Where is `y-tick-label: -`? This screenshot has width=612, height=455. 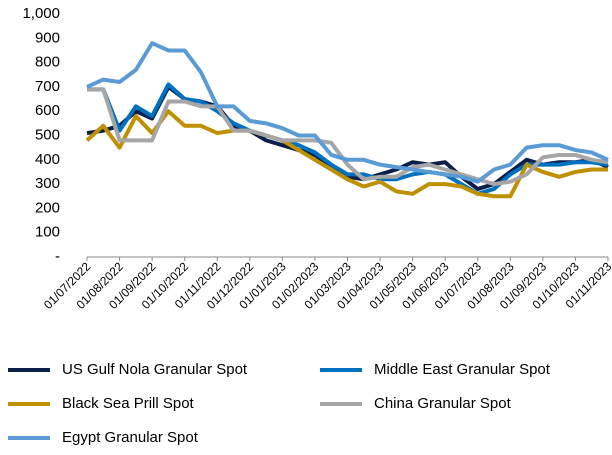 y-tick-label: - is located at coordinates (57, 256).